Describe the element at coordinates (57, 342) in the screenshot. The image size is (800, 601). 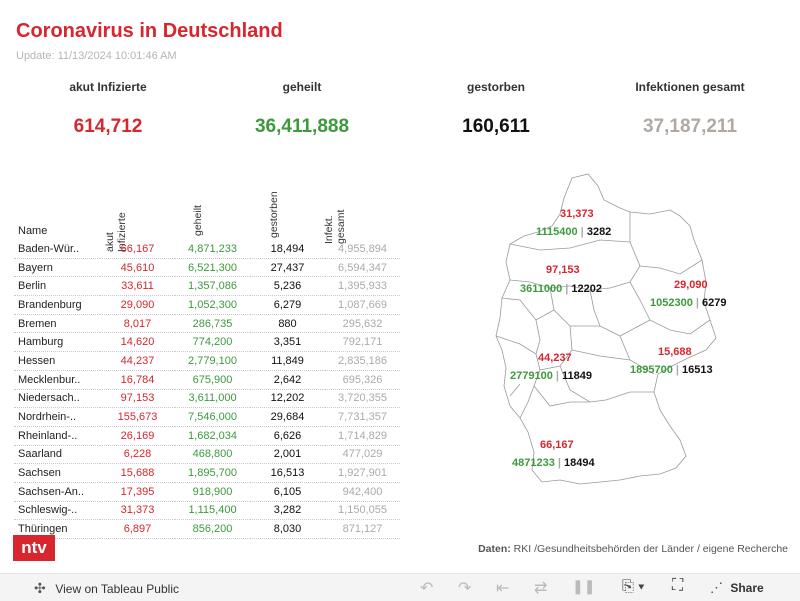
I see `state-name: Hamburg` at that location.